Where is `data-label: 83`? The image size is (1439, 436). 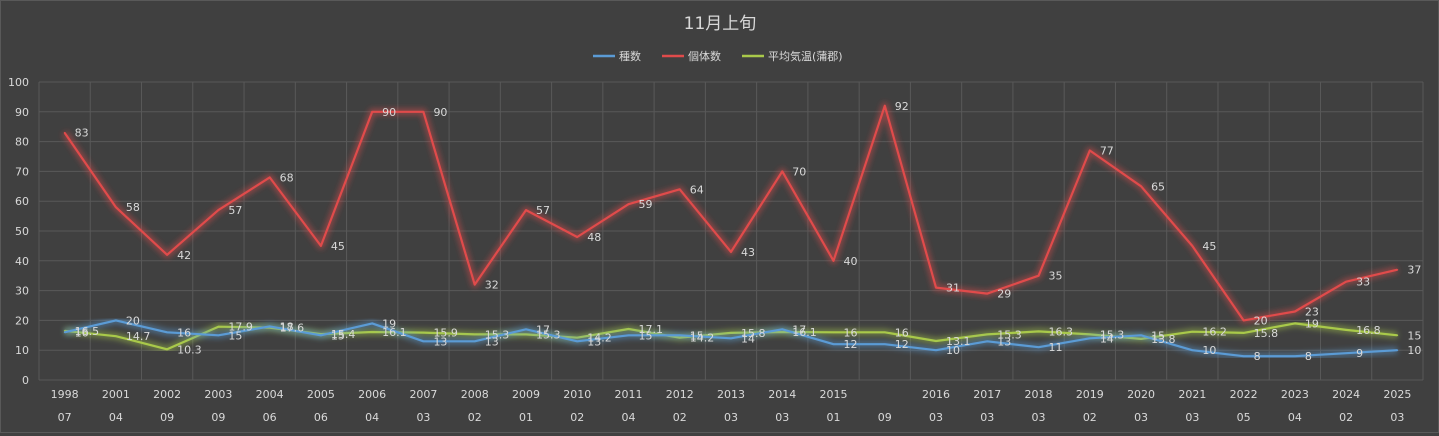
data-label: 83 is located at coordinates (82, 133).